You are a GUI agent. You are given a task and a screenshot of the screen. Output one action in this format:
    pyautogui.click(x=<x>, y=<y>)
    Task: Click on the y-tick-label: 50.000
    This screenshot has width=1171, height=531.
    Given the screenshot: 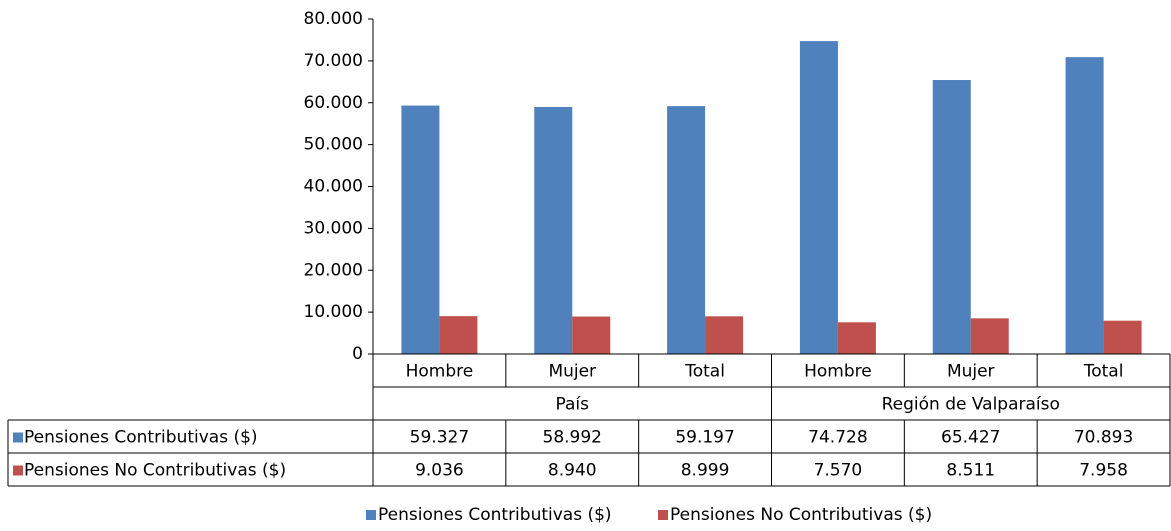 What is the action you would take?
    pyautogui.click(x=333, y=145)
    